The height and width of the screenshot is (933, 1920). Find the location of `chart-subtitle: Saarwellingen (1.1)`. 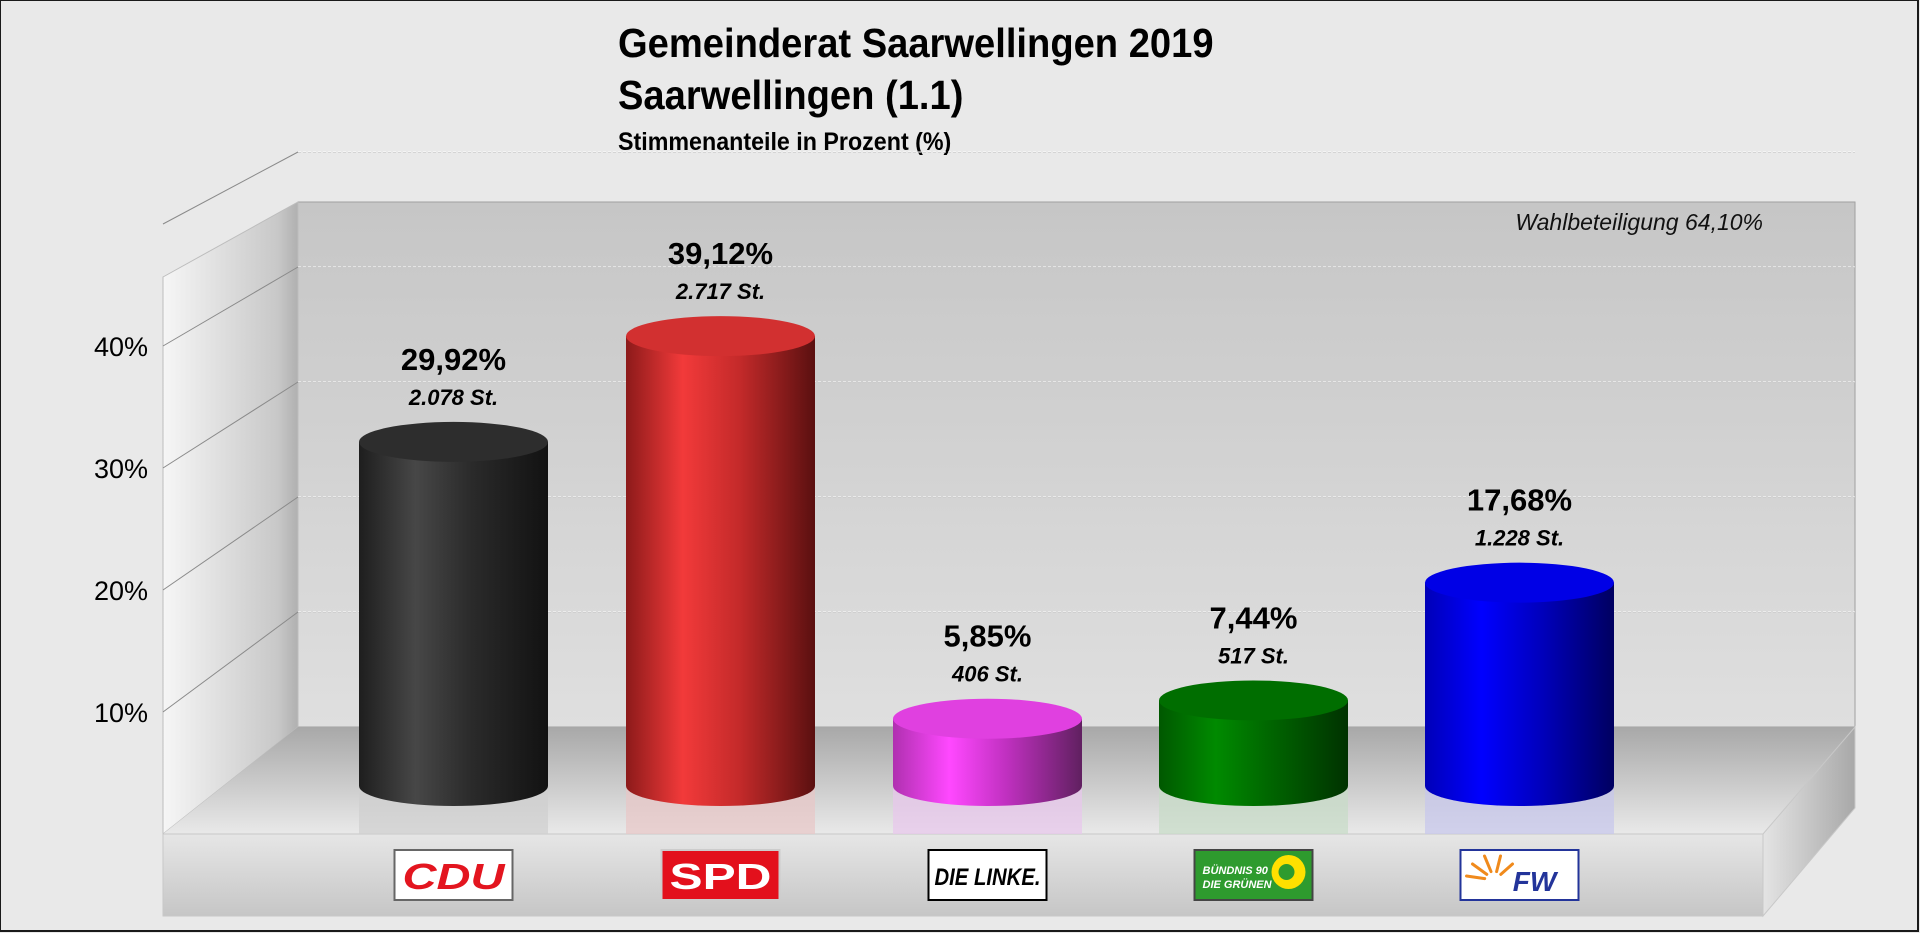

chart-subtitle: Saarwellingen (1.1) is located at coordinates (791, 95).